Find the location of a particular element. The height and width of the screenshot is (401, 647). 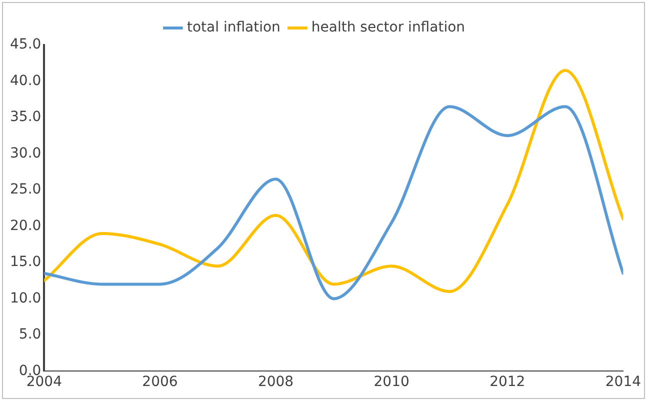

y-tick-label: 25.0 is located at coordinates (26, 190).